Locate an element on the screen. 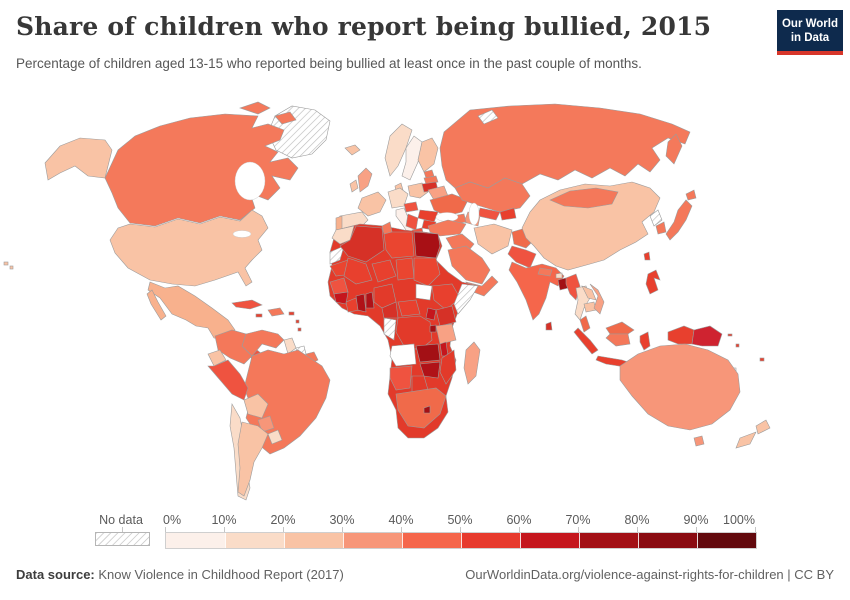 This screenshot has height=600, width=850. country-egypt is located at coordinates (427, 245).